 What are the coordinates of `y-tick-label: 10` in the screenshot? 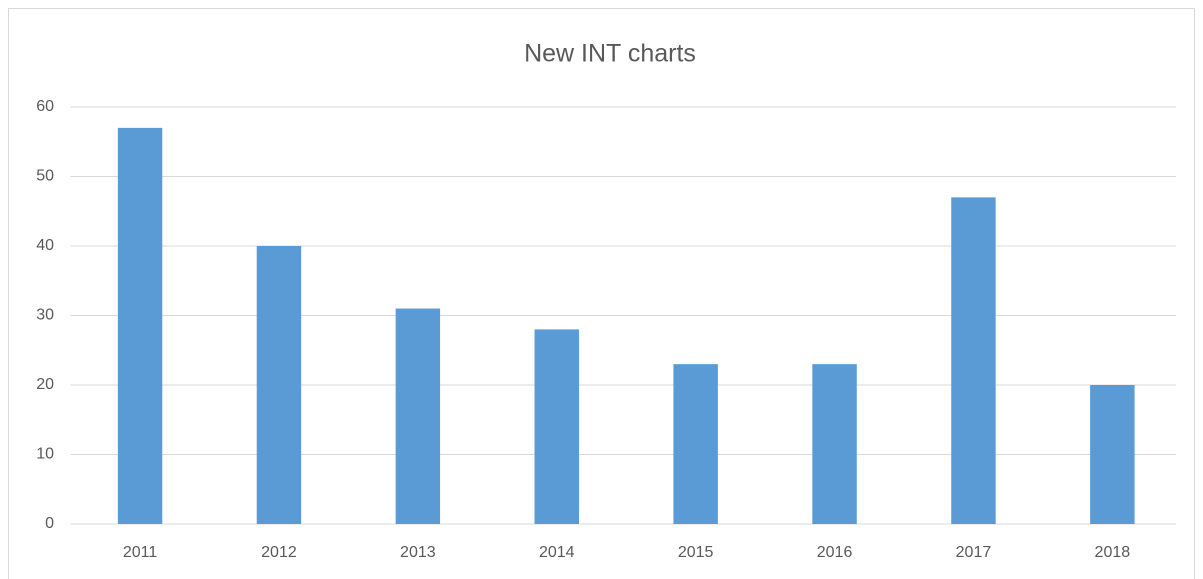 It's located at (45, 454).